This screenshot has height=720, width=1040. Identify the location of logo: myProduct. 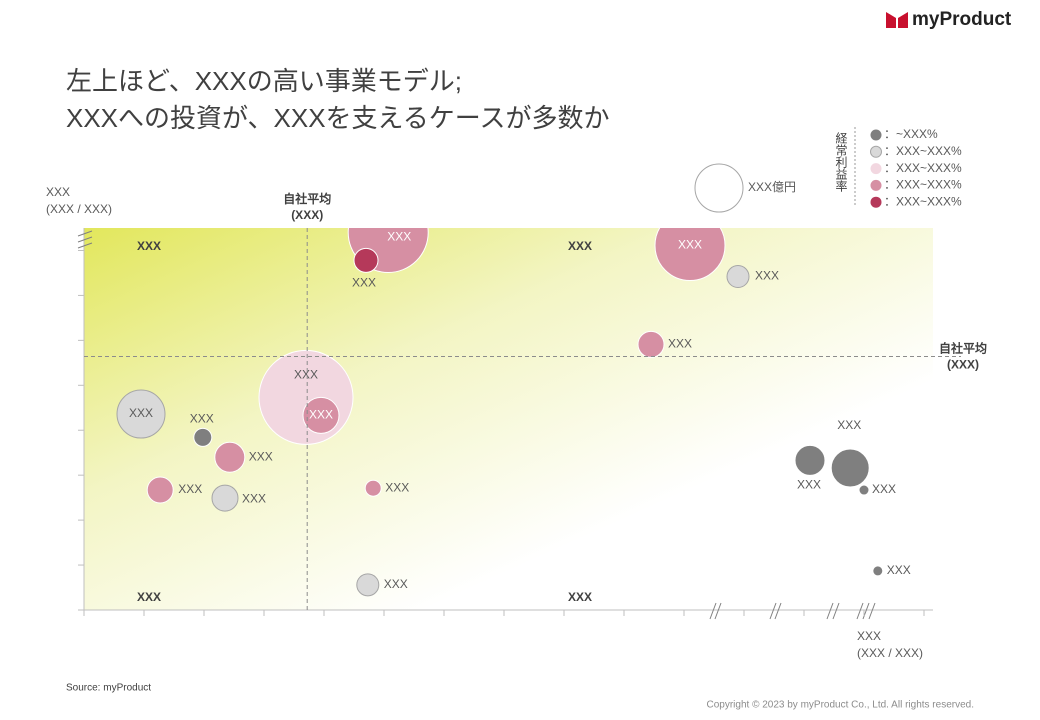
(949, 19).